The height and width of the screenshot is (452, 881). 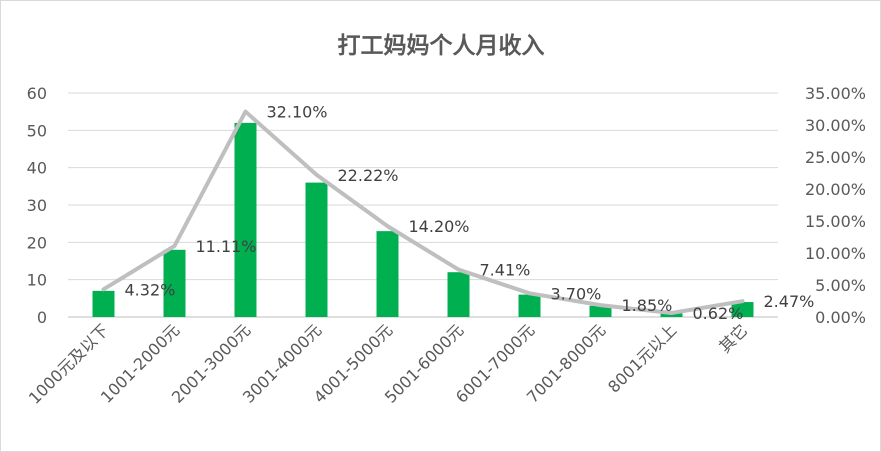 What do you see at coordinates (226, 246) in the screenshot?
I see `data-label: 11.11%` at bounding box center [226, 246].